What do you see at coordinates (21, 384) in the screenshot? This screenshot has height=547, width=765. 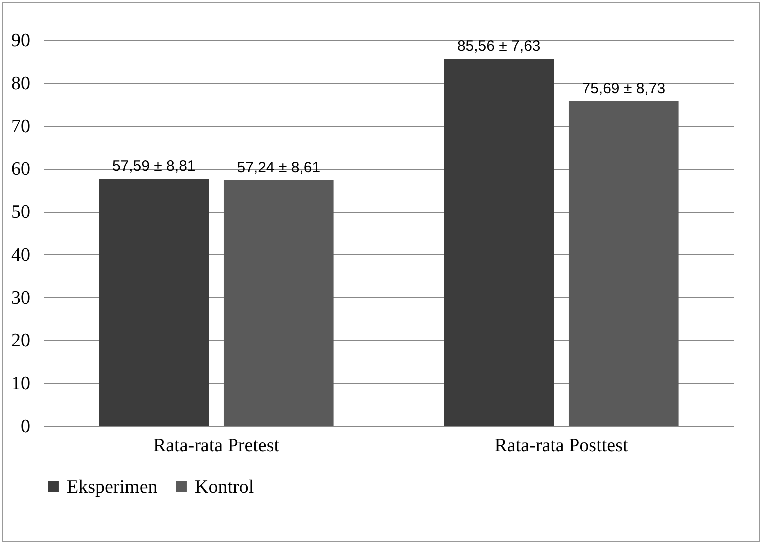 I see `y-tick-label: 10` at bounding box center [21, 384].